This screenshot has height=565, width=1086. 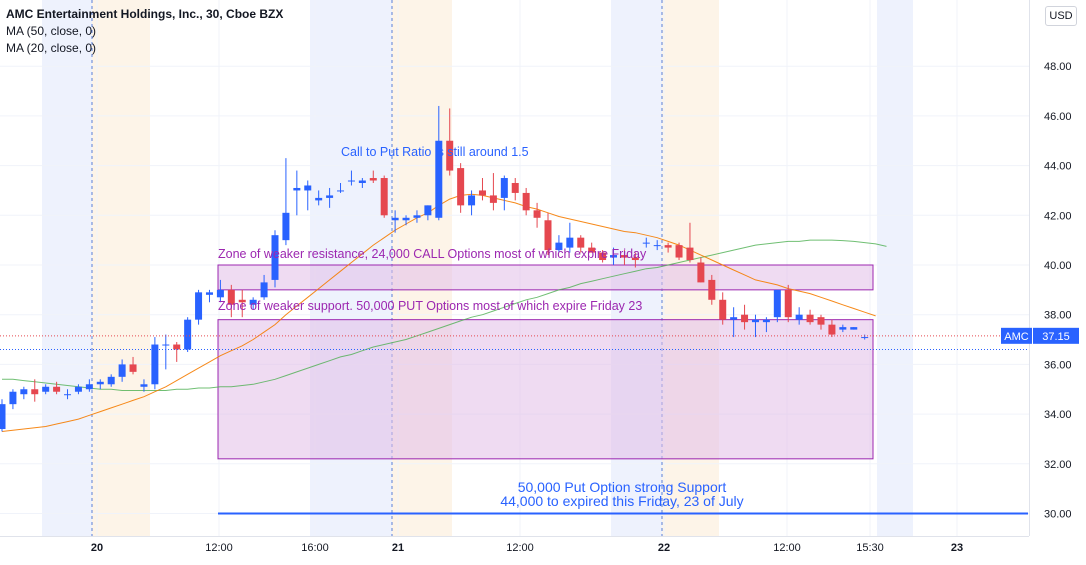 I want to click on y-tick-label: 38.00, so click(x=1058, y=316).